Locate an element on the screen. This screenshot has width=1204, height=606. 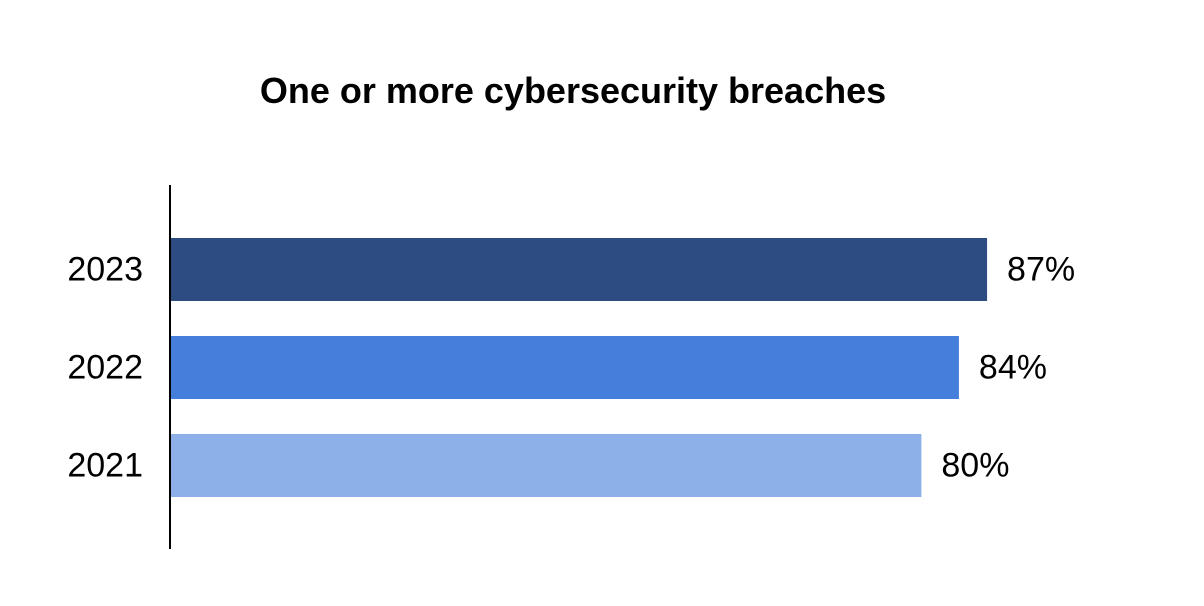
bar-2023 is located at coordinates (579, 269).